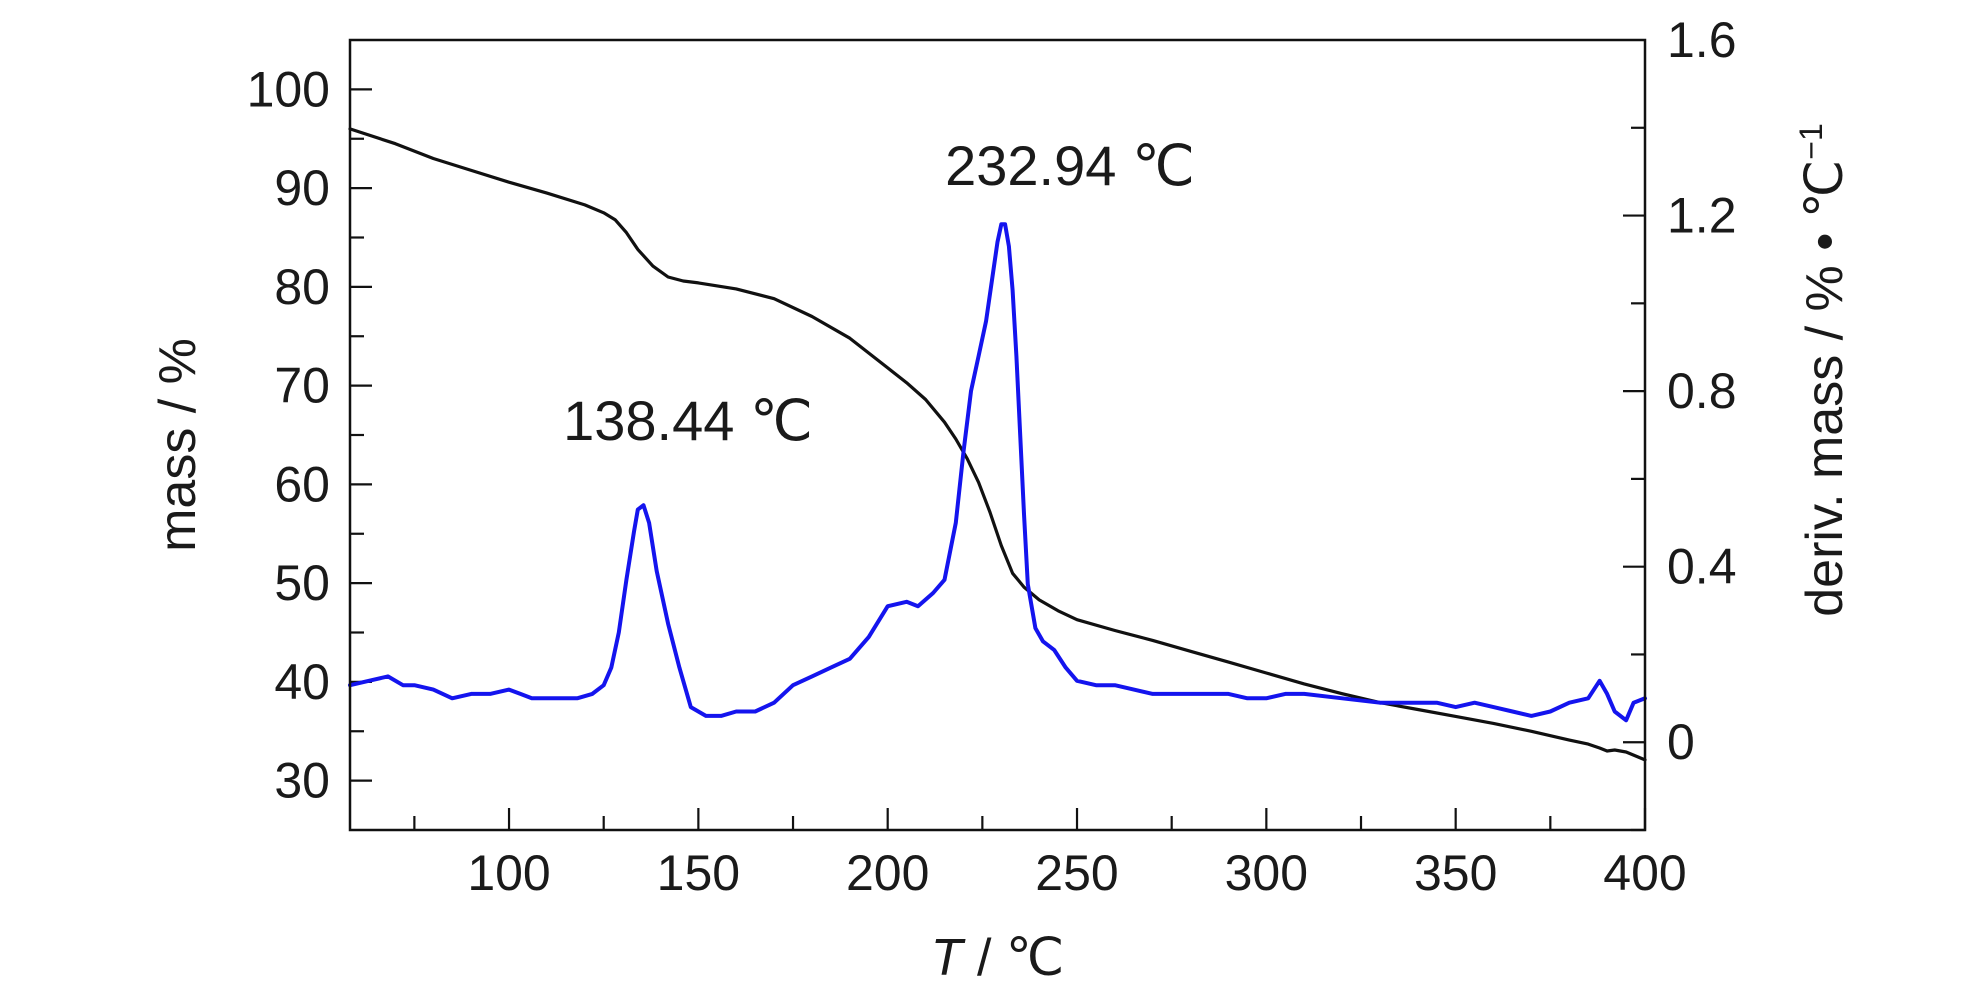  I want to click on y-right-tick-label: 0, so click(1681, 742).